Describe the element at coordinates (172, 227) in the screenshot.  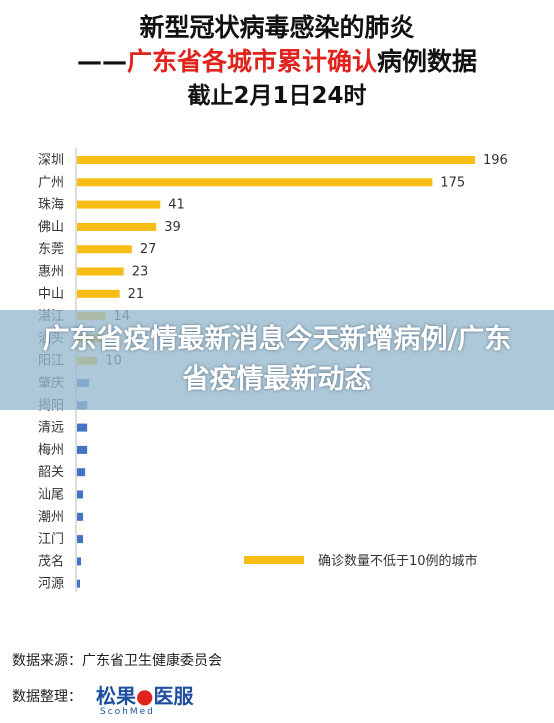
I see `data-label: 39` at that location.